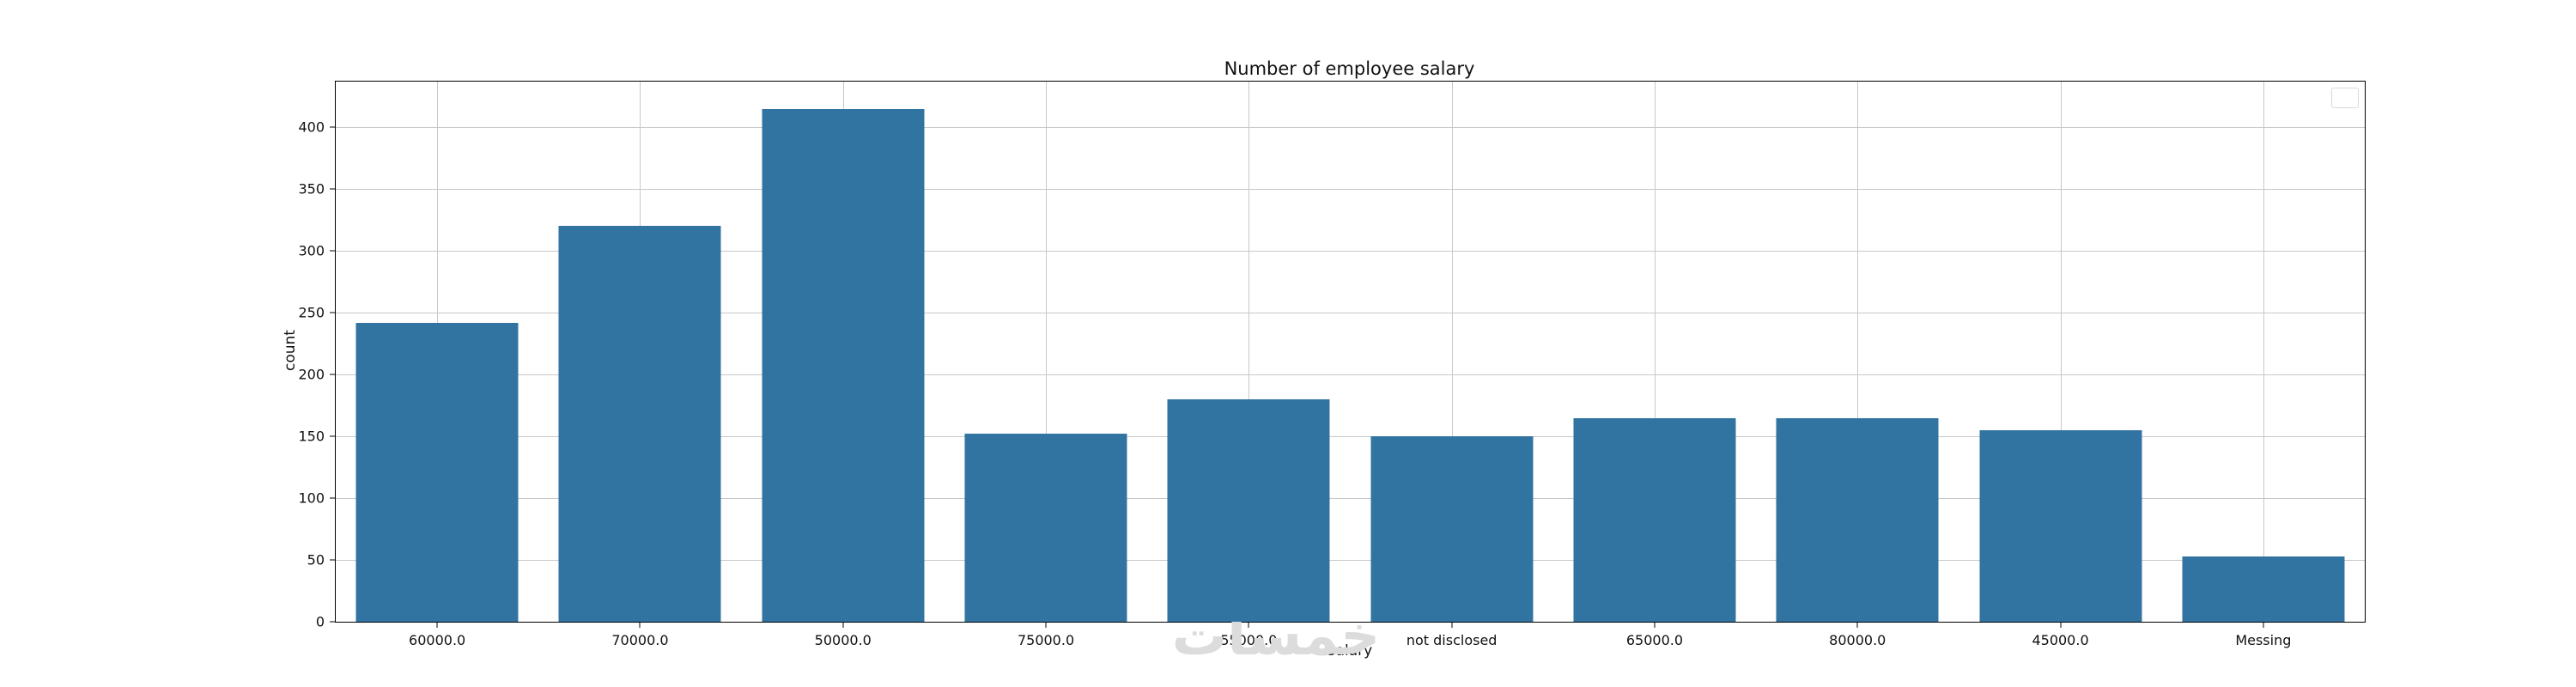 The height and width of the screenshot is (687, 2576). What do you see at coordinates (291, 350) in the screenshot?
I see `y-axis-label: count` at bounding box center [291, 350].